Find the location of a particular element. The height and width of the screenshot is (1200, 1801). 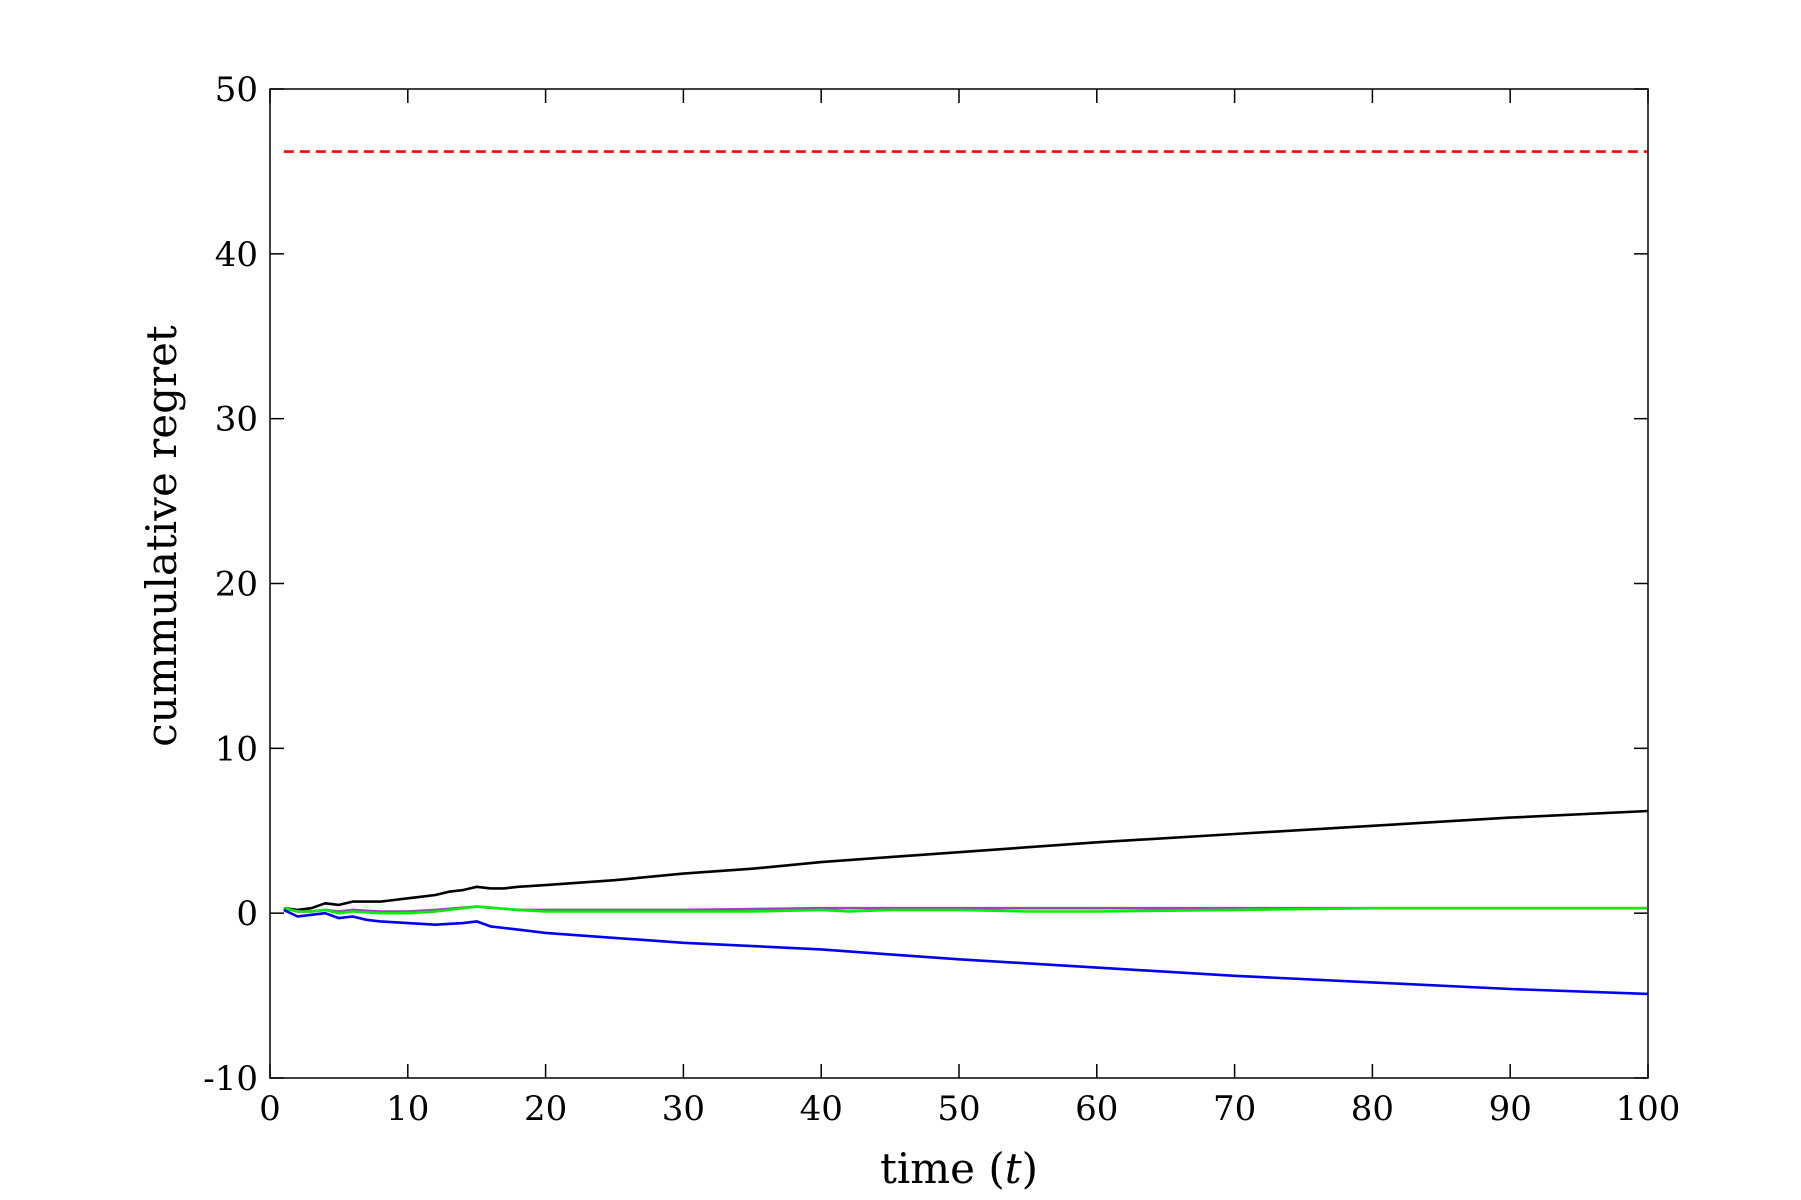

x-tick-label: 60 is located at coordinates (1096, 1109).